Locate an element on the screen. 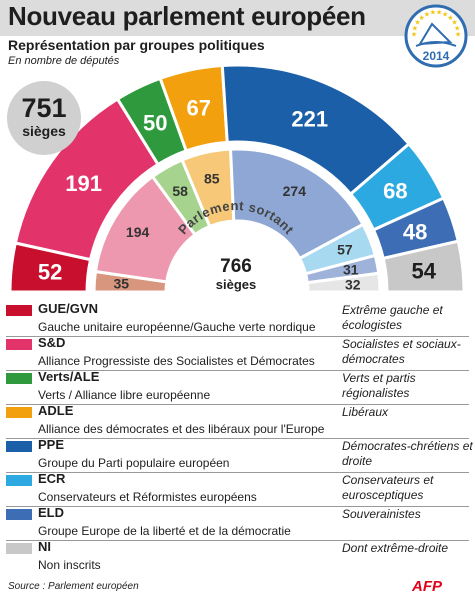  outer-value-label-ecr: 68 is located at coordinates (395, 190).